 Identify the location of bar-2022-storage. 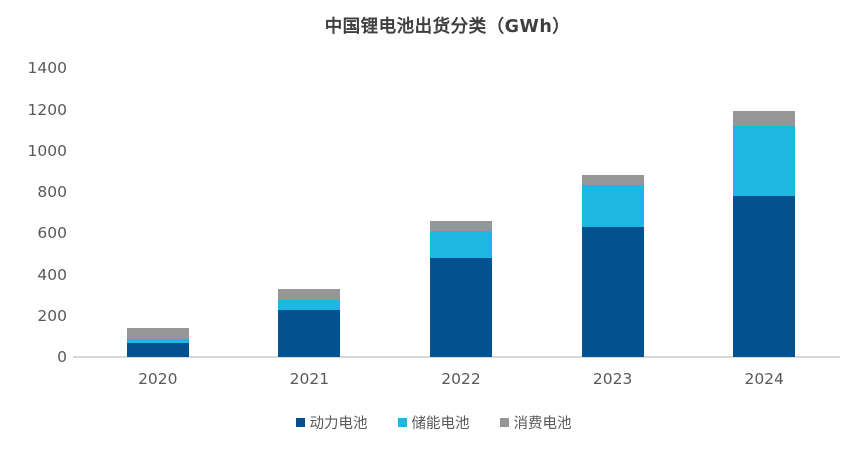
(461, 245).